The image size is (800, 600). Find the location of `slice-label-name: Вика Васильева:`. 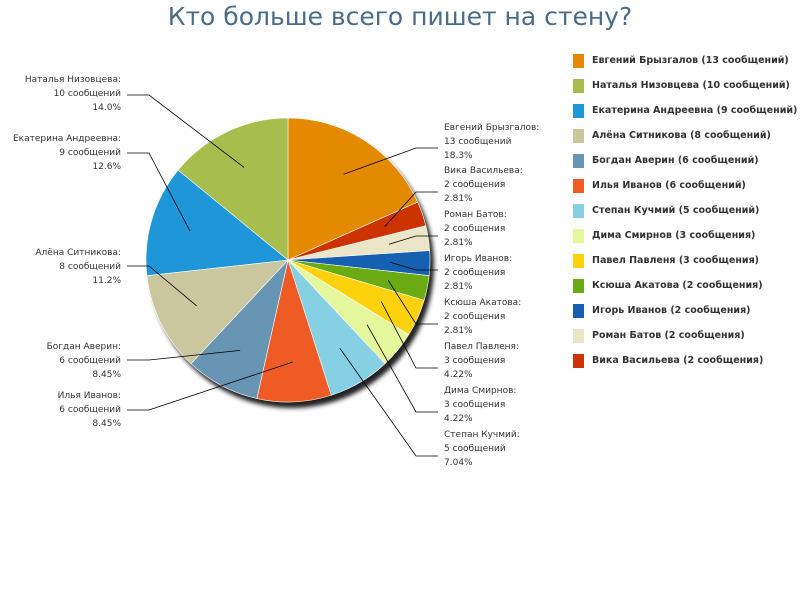

slice-label-name: Вика Васильева: is located at coordinates (483, 171).